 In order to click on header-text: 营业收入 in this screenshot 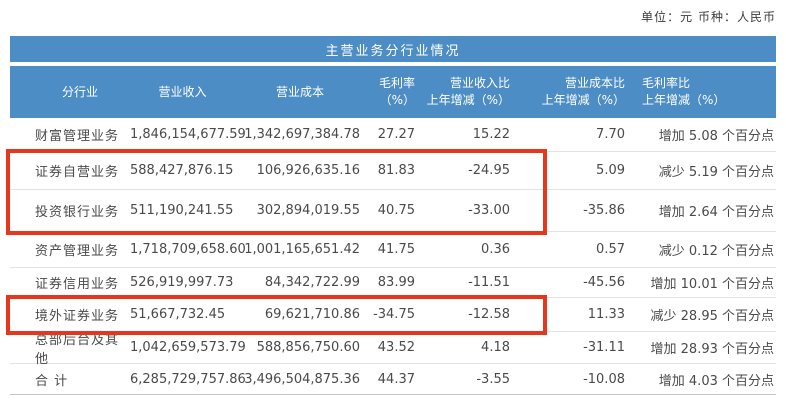, I will do `click(182, 91)`.